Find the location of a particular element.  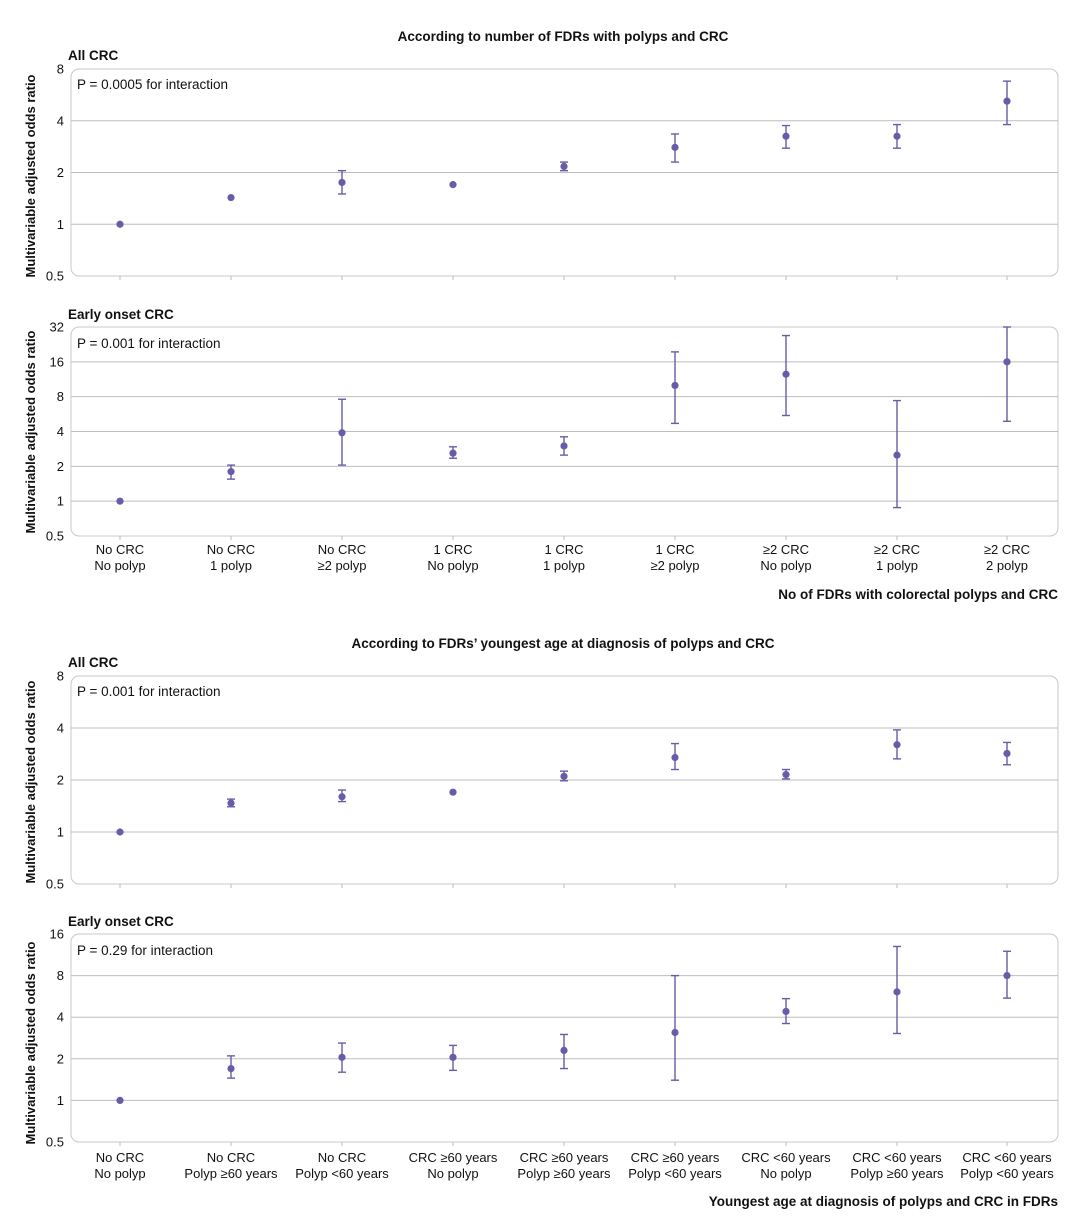

panel-a1-y-label: Multivariable adjusted odds ratio is located at coordinates (30, 175).